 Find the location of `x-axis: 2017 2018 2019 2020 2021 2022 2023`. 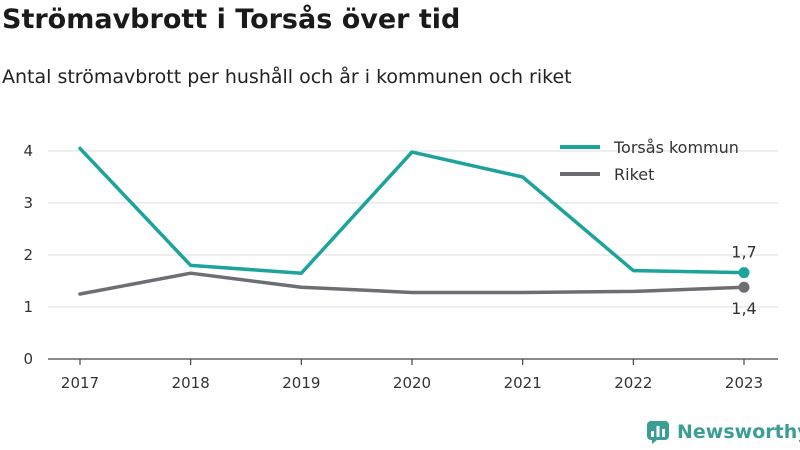

x-axis: 2017 2018 2019 2020 2021 2022 2023 is located at coordinates (413, 375).